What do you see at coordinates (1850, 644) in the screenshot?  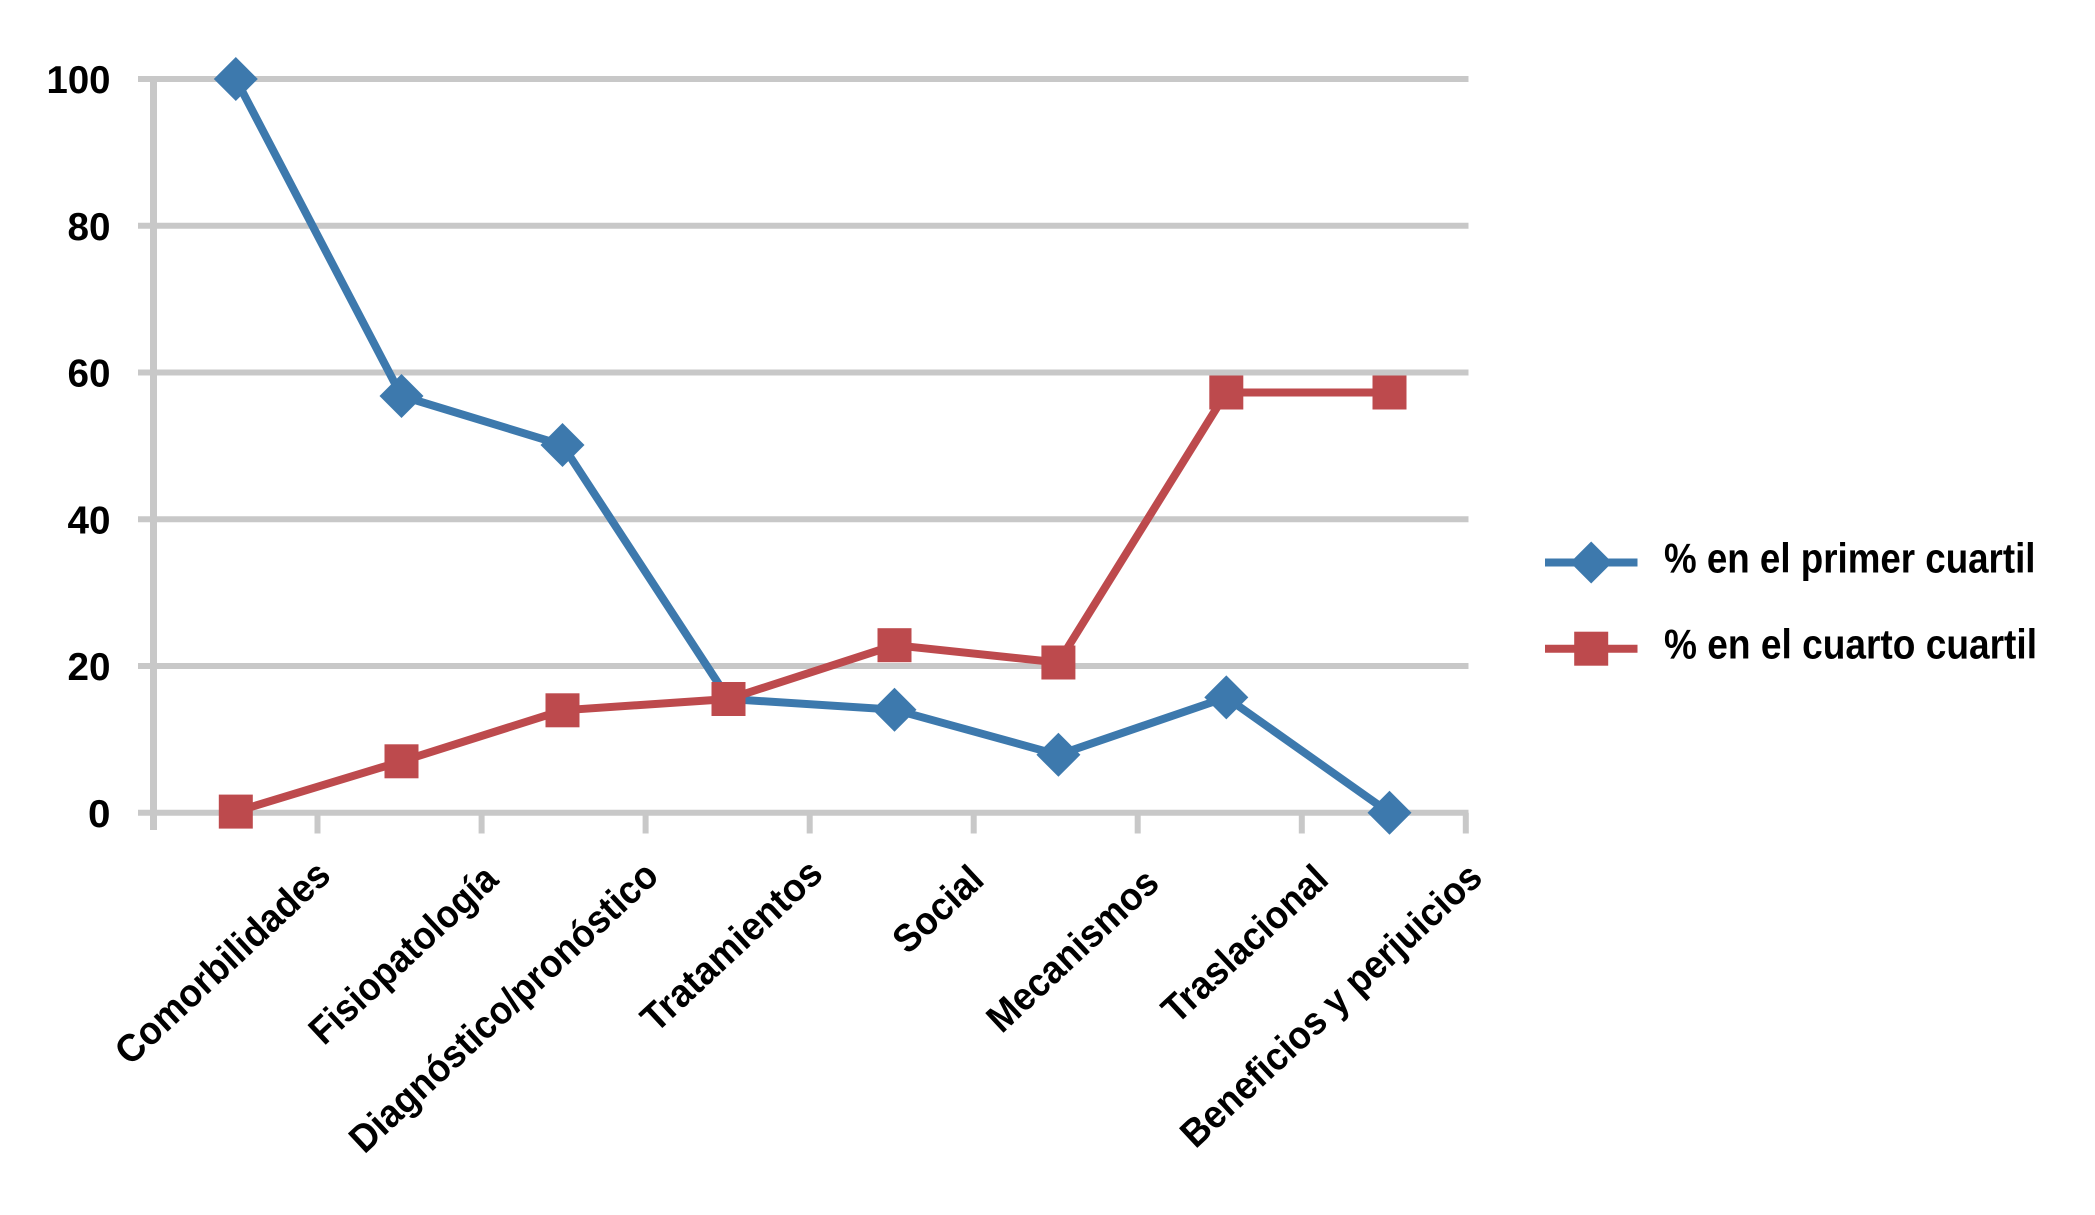 I see `svg-text: % en el cuarto cuartil` at bounding box center [1850, 644].